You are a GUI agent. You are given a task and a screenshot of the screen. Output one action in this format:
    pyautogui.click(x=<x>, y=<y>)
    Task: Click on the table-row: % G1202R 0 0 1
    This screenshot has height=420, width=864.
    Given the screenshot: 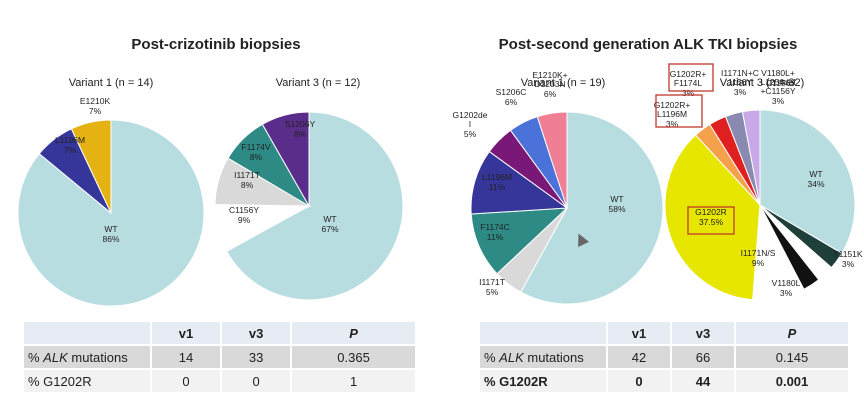 What is the action you would take?
    pyautogui.click(x=219, y=381)
    